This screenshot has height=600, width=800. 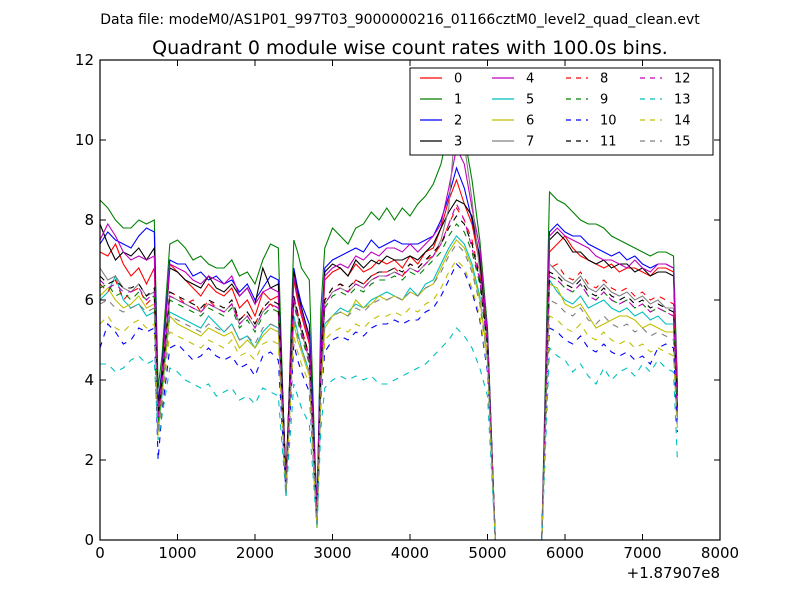 I want to click on x-tick-label: 1000, so click(x=177, y=553).